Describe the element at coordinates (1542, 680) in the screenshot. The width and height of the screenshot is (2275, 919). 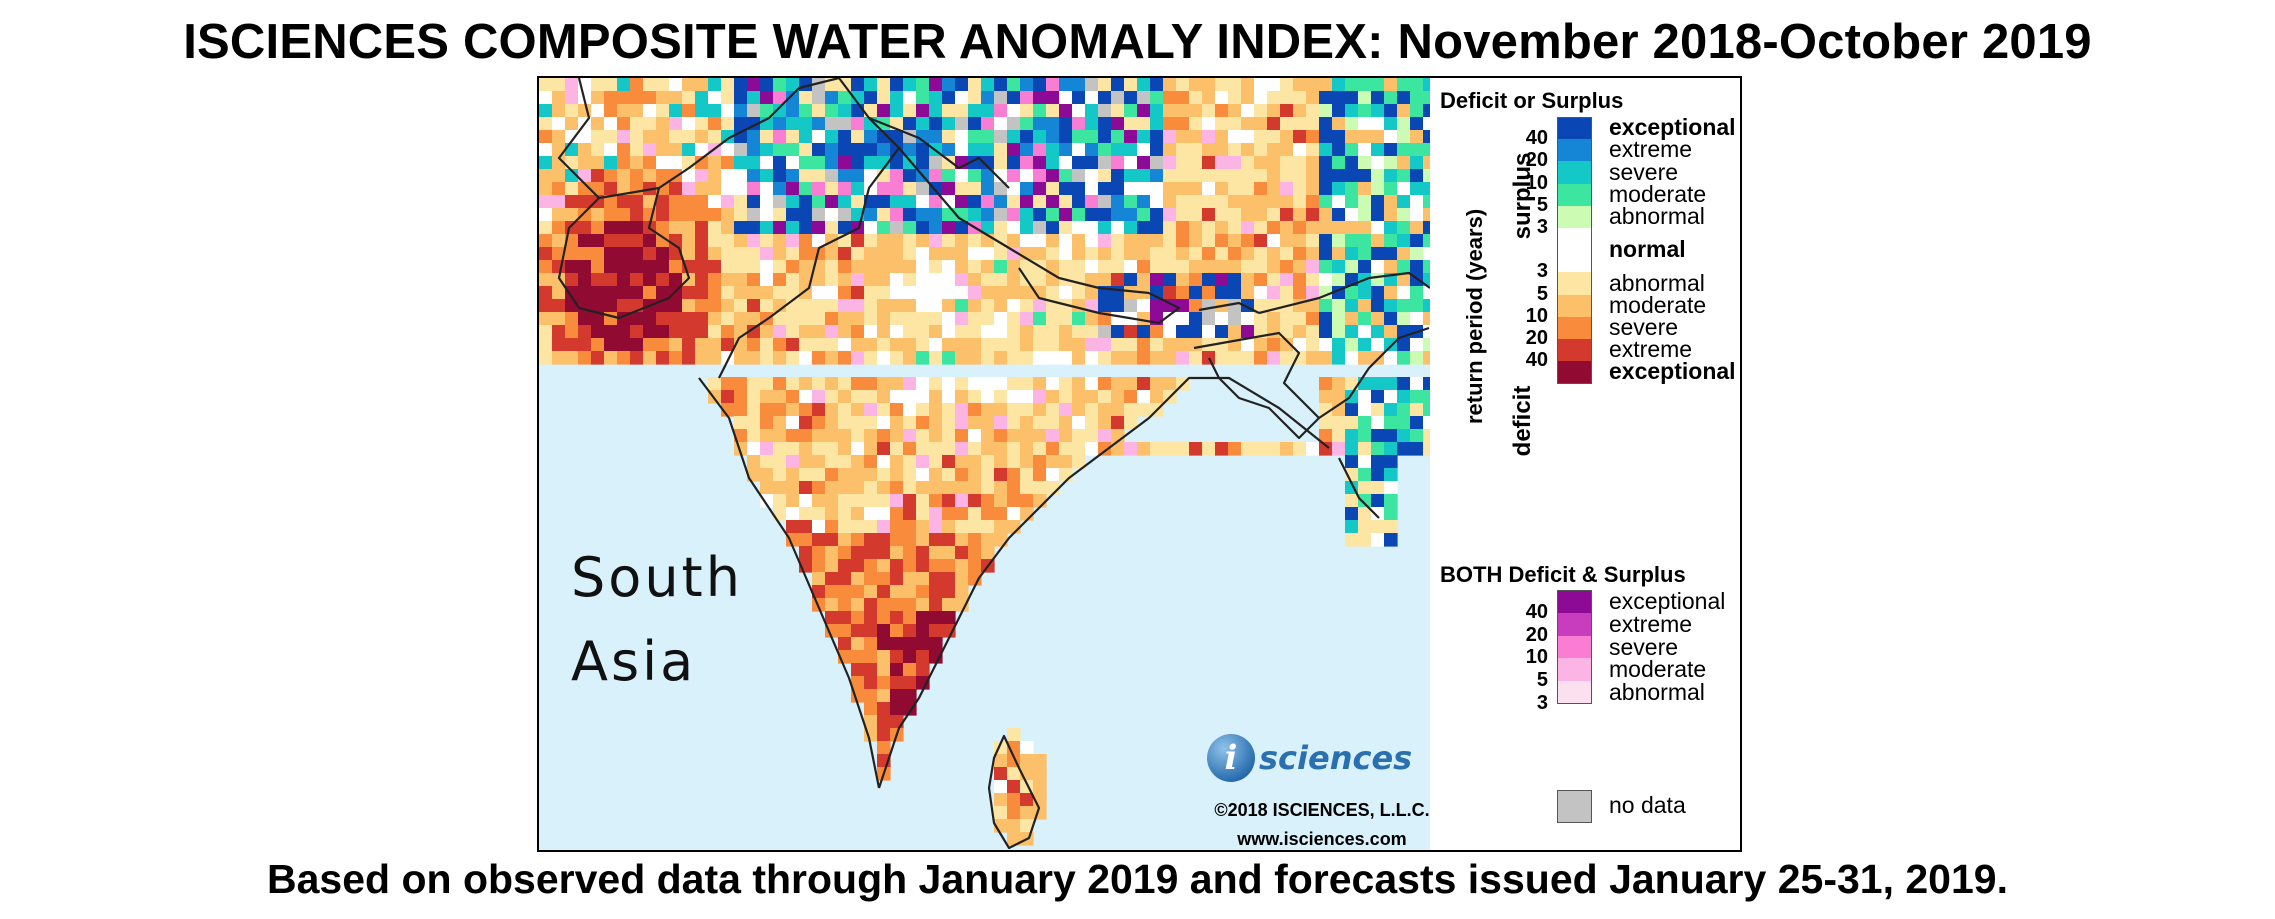
I see `both-number-5: 5` at that location.